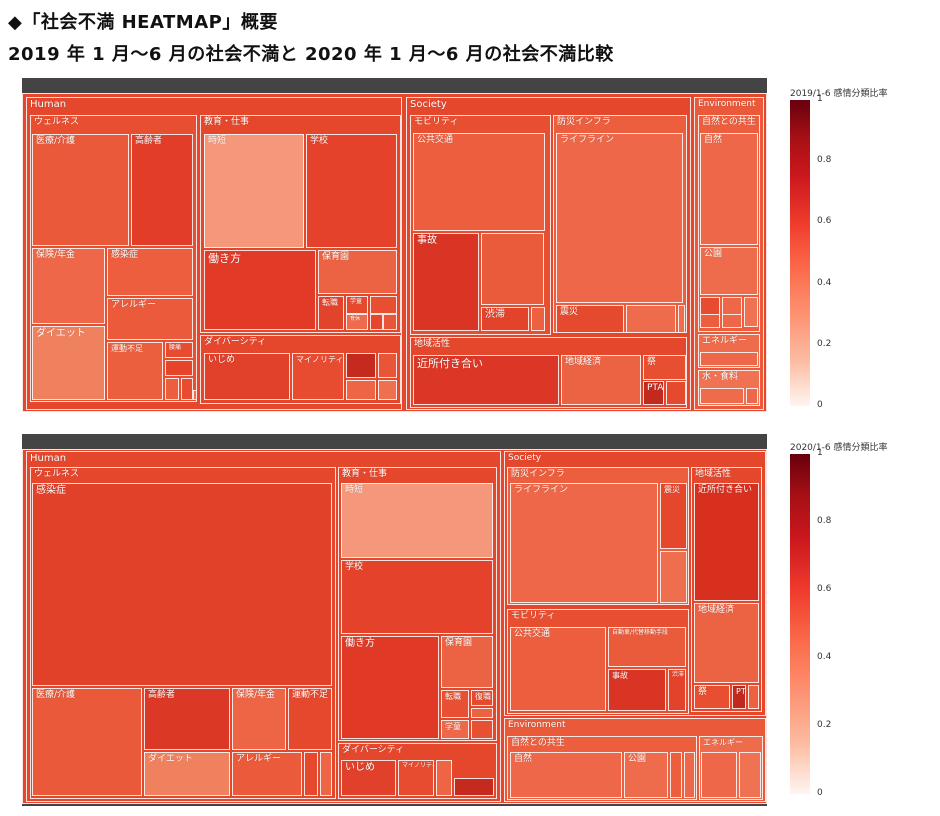 This screenshot has height=816, width=940. What do you see at coordinates (260, 290) in the screenshot?
I see `treemap-node-a18: 働き方` at bounding box center [260, 290].